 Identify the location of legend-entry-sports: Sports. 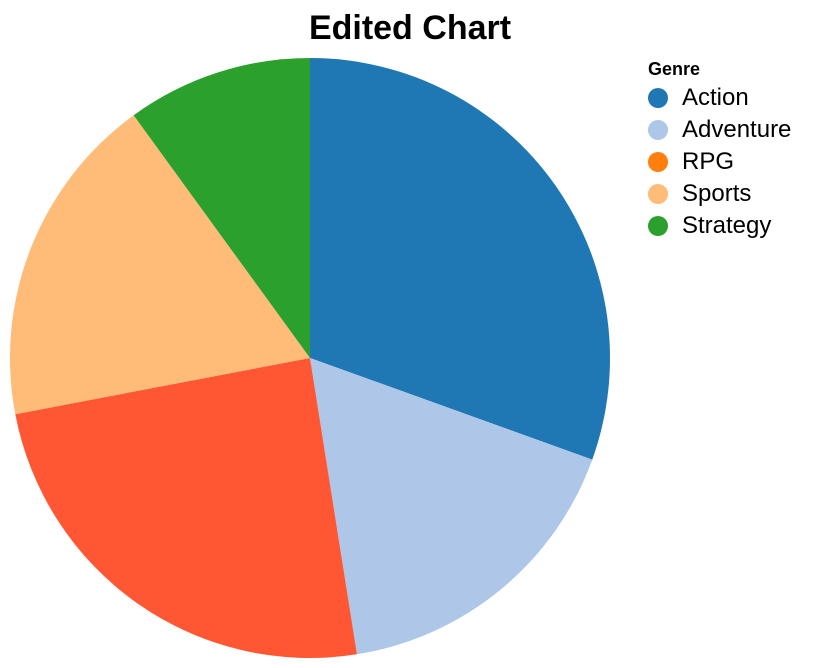
(719, 194).